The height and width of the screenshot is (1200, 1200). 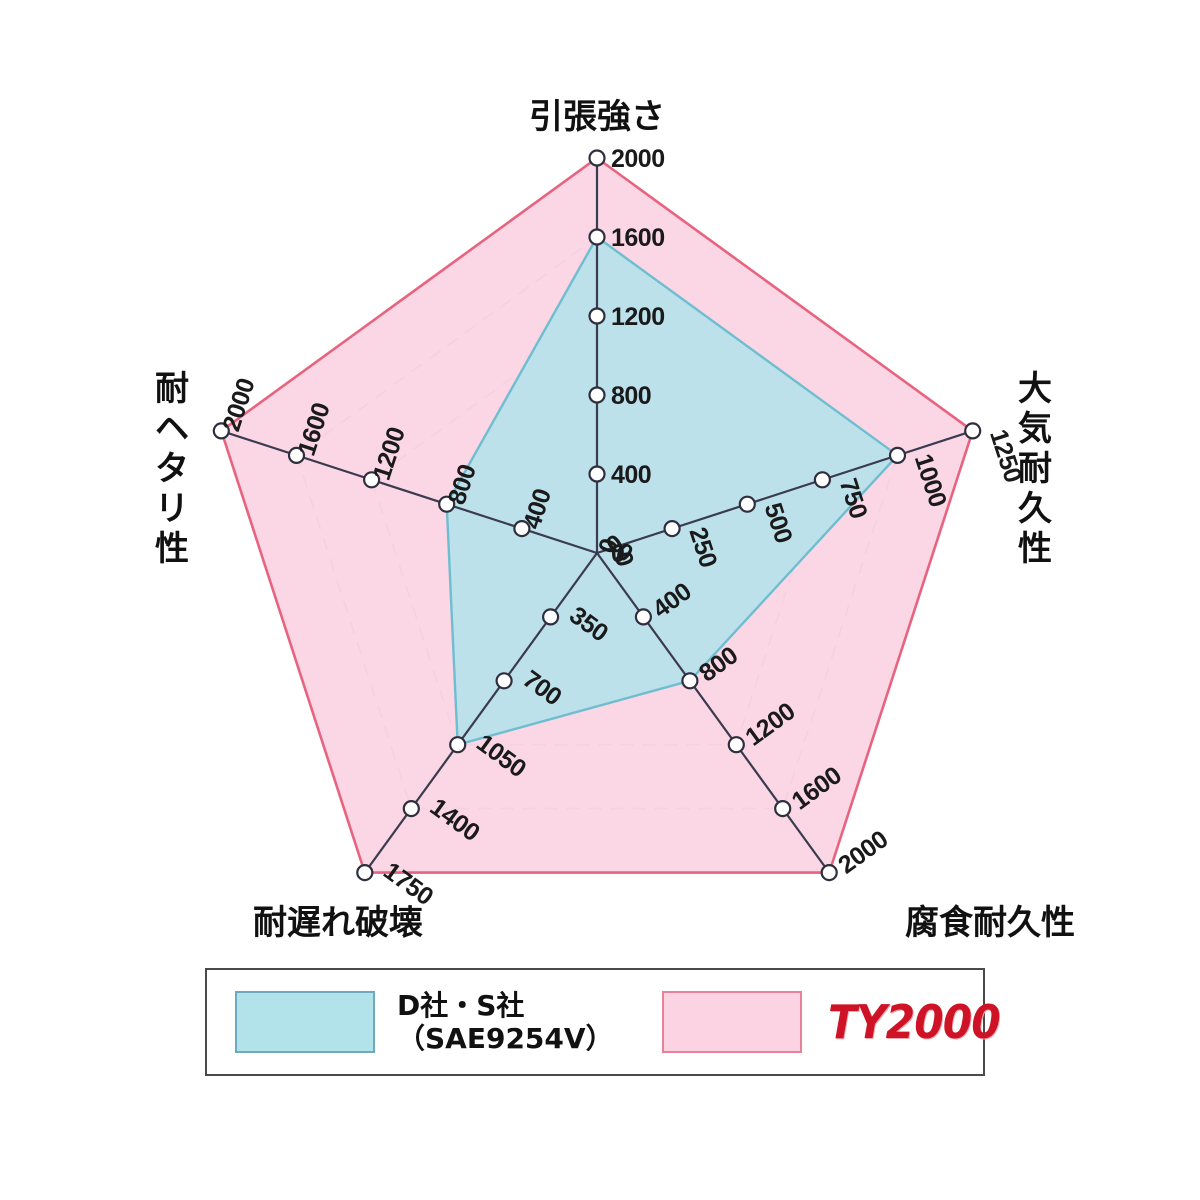 I want to click on tick-label-axis0-1600: 1600, so click(x=638, y=238).